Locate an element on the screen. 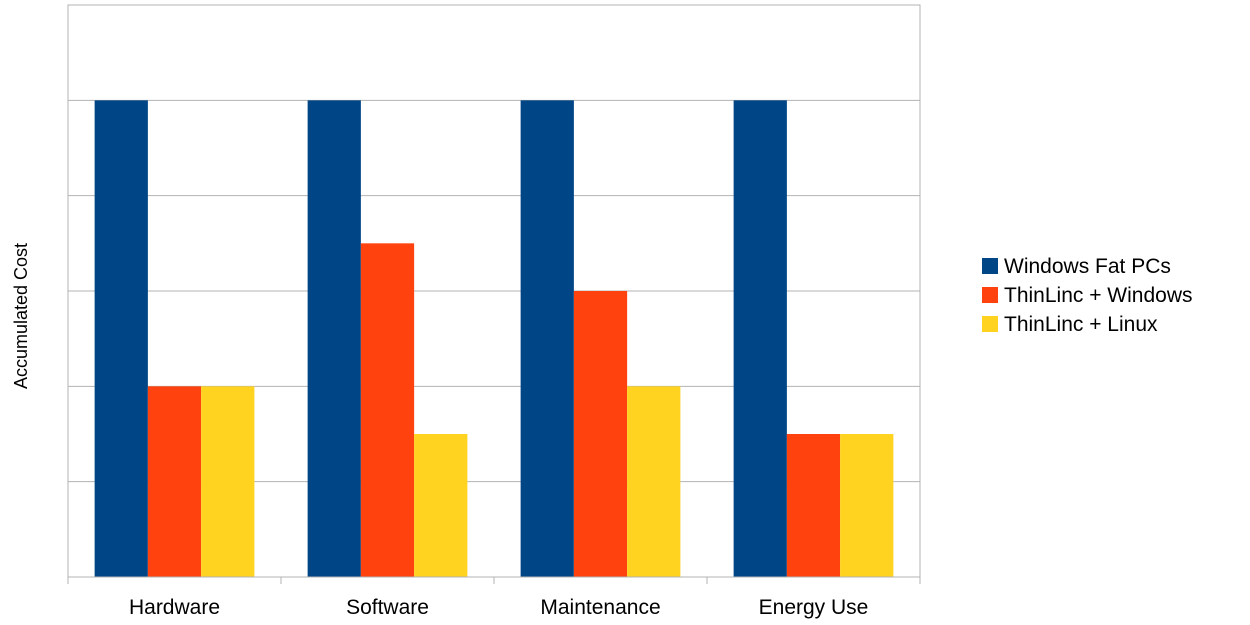  legend-label: ThinLinc + Windows is located at coordinates (1098, 295).